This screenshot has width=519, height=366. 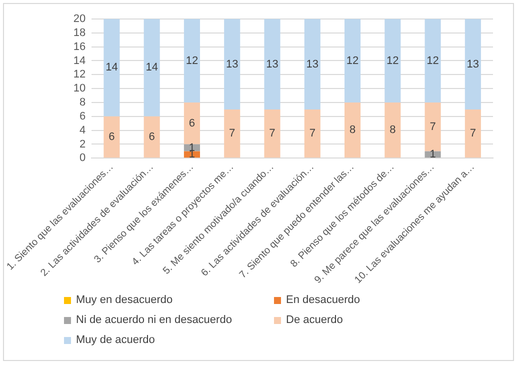 What do you see at coordinates (83, 130) in the screenshot?
I see `y-tick-label: 4` at bounding box center [83, 130].